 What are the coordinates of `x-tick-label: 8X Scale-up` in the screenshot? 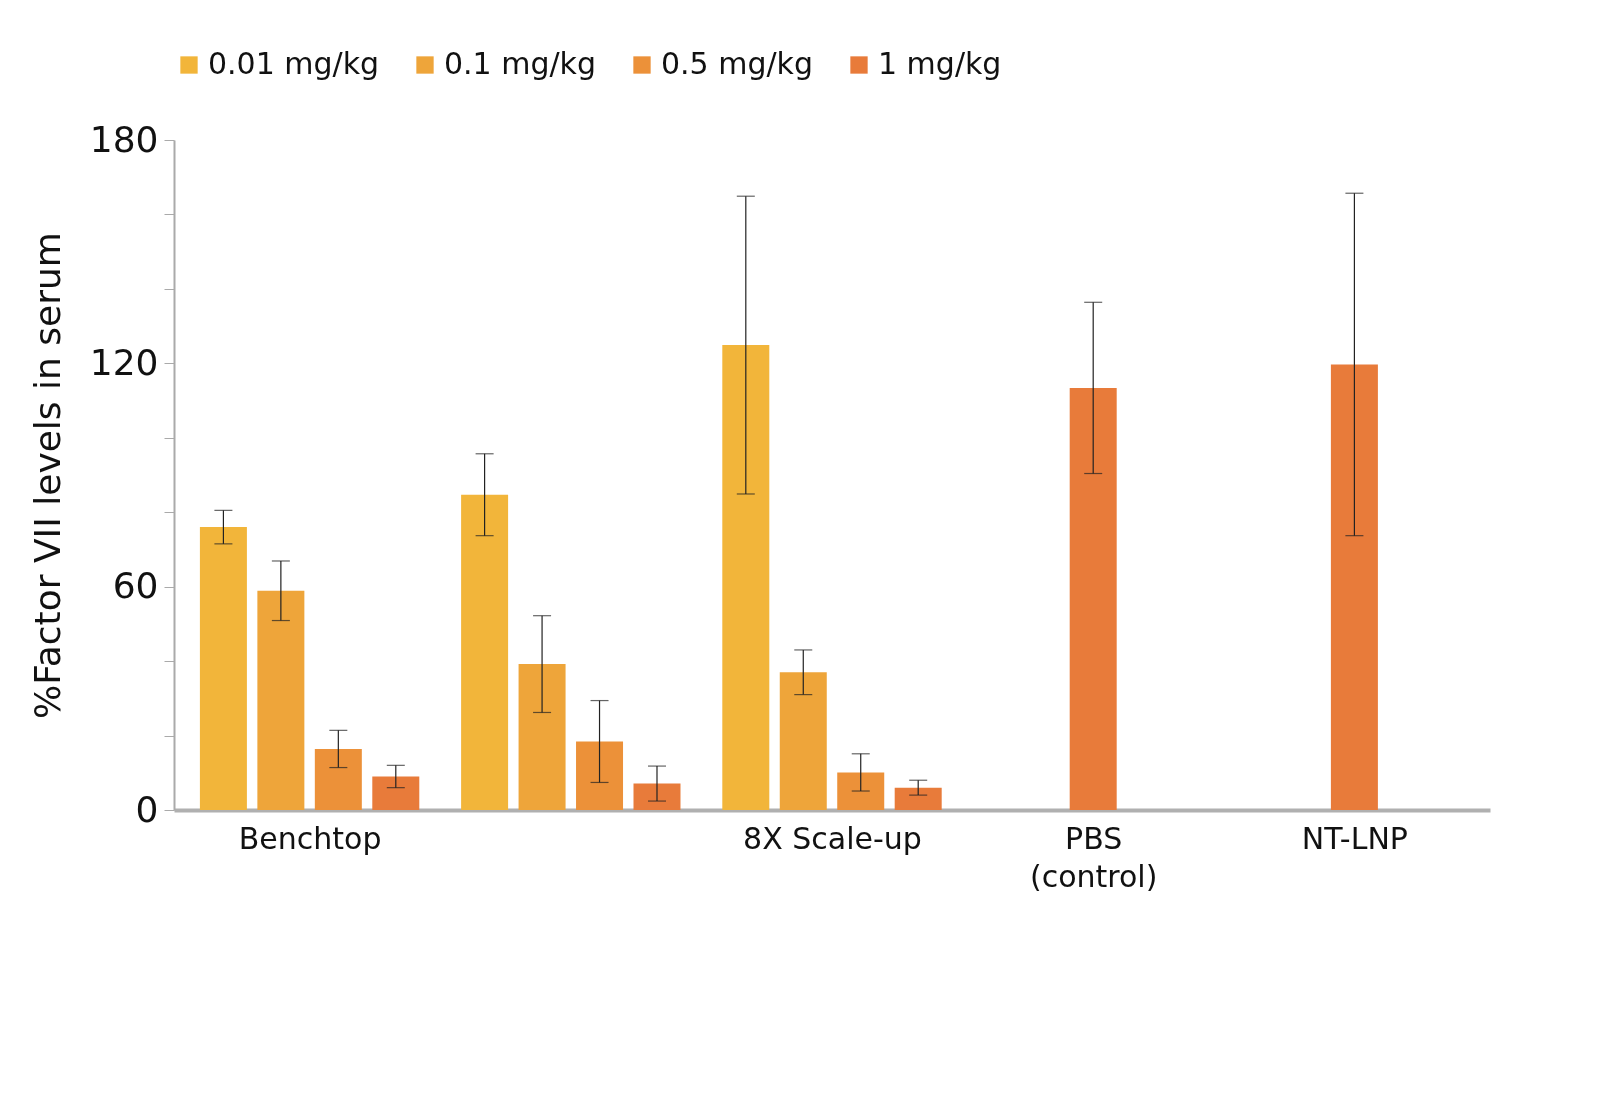 It's located at (832, 838).